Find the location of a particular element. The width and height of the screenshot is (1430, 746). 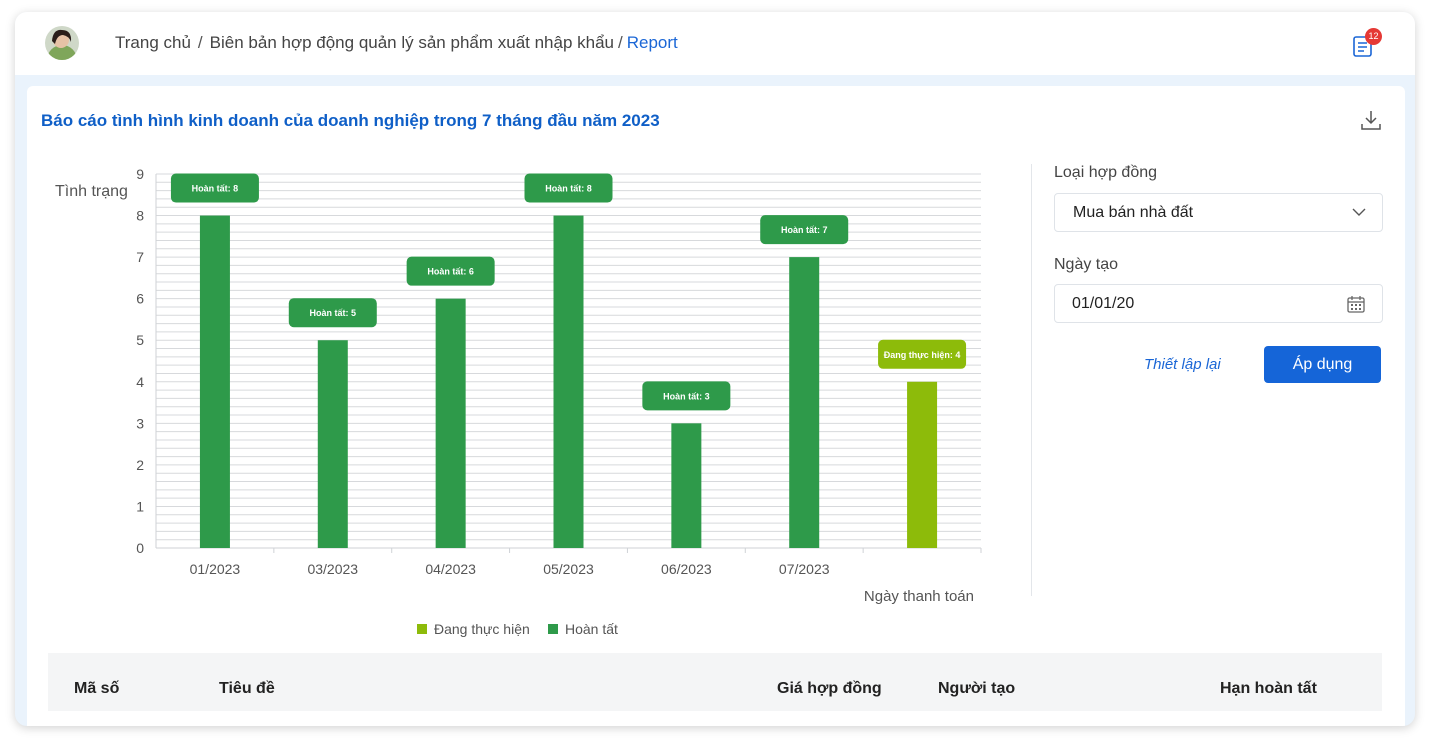

user-avatar is located at coordinates (62, 43).